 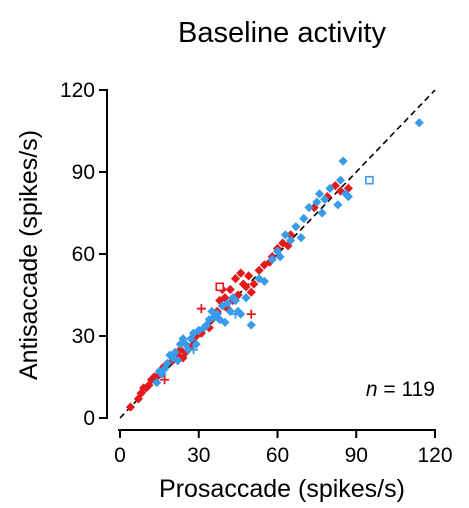 What do you see at coordinates (282, 489) in the screenshot?
I see `x-axis-title: Prosaccade (spikes/s)` at bounding box center [282, 489].